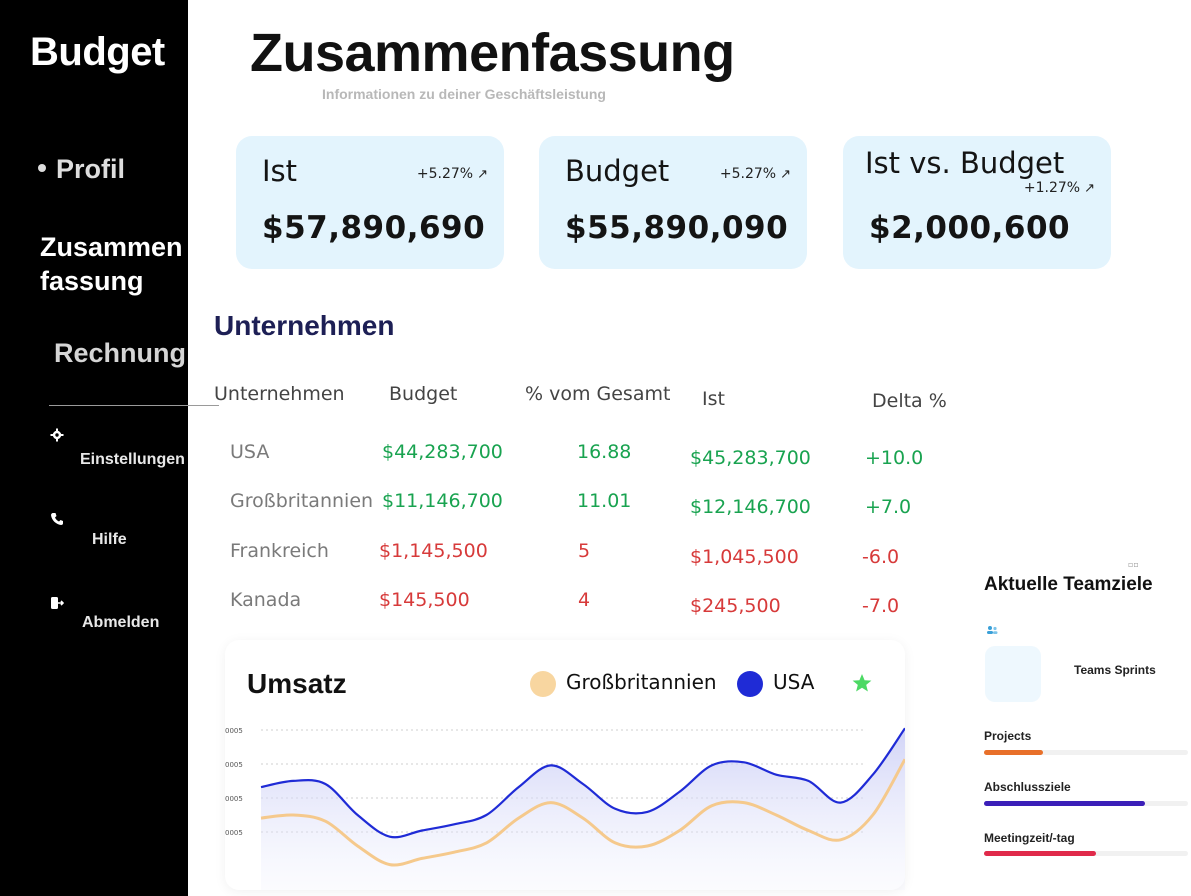 The height and width of the screenshot is (896, 1191). What do you see at coordinates (1029, 838) in the screenshot?
I see `goal-label-meetingzeit: Meetingzeit/-tag` at bounding box center [1029, 838].